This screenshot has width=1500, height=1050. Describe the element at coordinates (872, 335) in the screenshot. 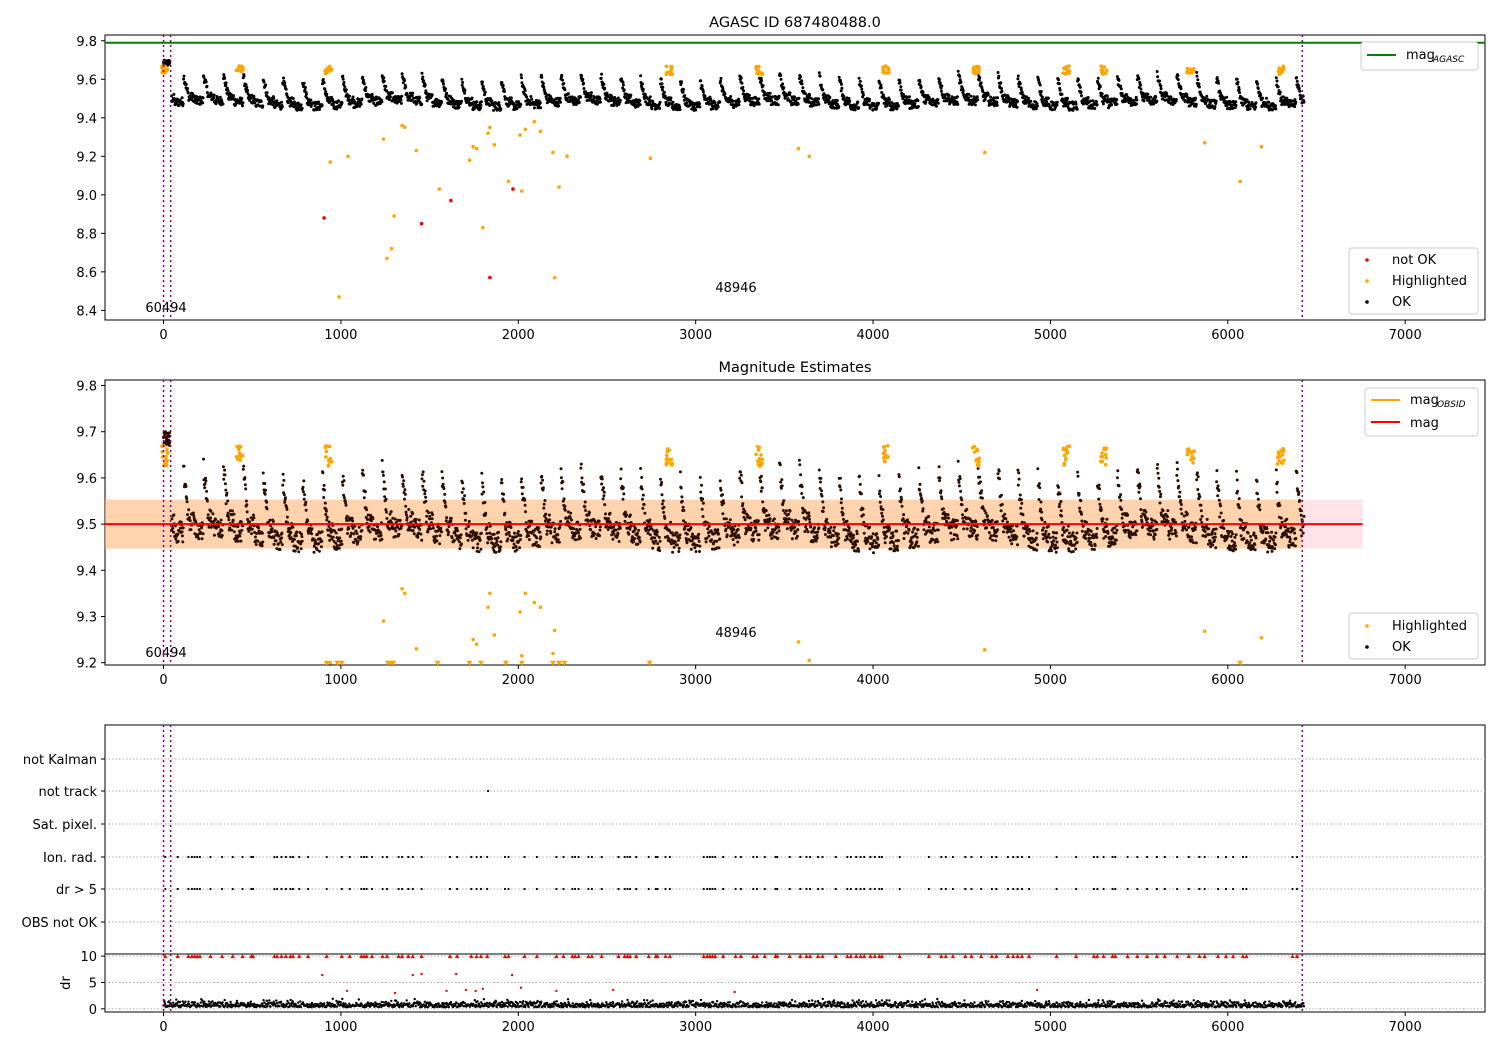

I see `x-tick-label: 4000` at that location.